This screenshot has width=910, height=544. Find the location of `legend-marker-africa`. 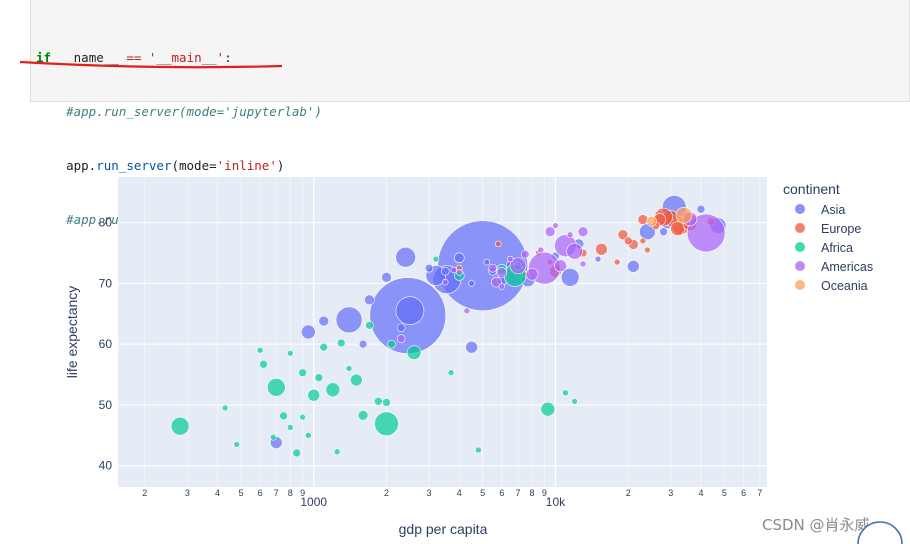

legend-marker-africa is located at coordinates (800, 247).